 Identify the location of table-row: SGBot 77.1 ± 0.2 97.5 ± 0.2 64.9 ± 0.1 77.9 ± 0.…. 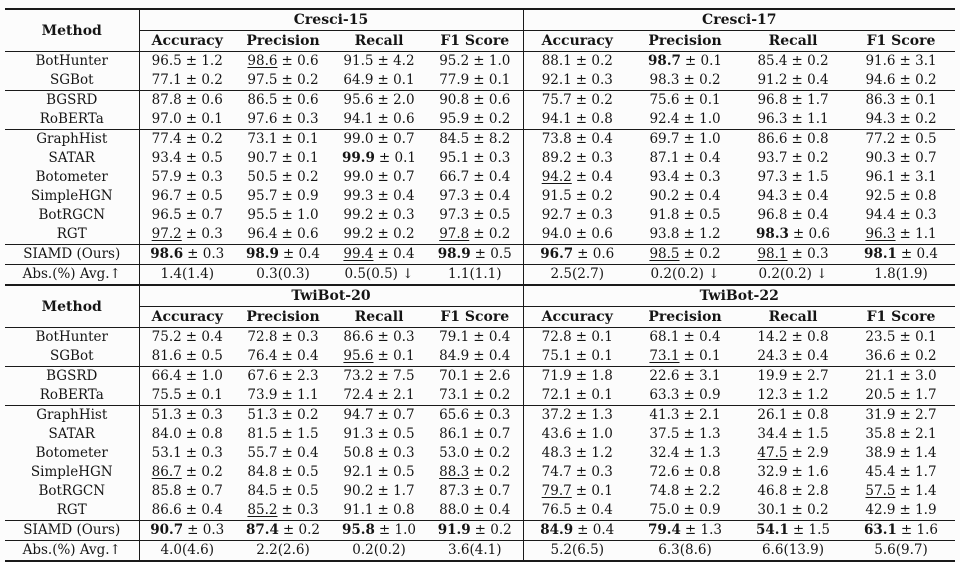
(480, 81).